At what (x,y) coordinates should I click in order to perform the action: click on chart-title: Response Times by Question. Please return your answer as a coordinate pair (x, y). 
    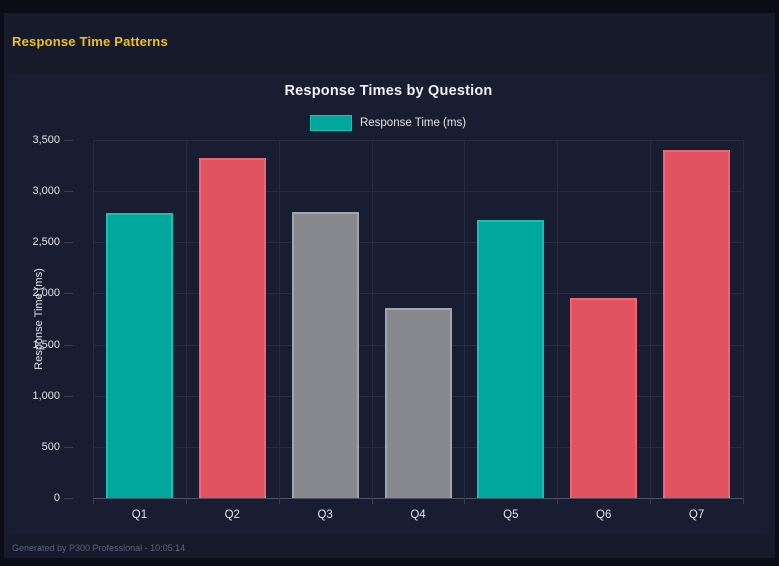
    Looking at the image, I should click on (388, 91).